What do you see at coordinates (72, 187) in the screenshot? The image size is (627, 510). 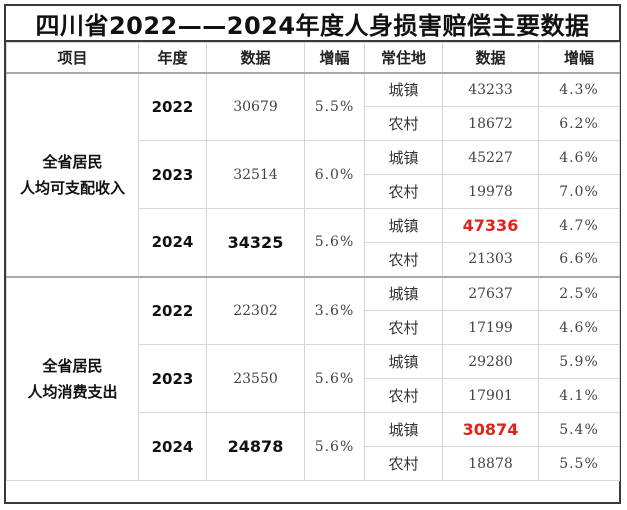 I see `section-label-line2: 人均可支配收入` at bounding box center [72, 187].